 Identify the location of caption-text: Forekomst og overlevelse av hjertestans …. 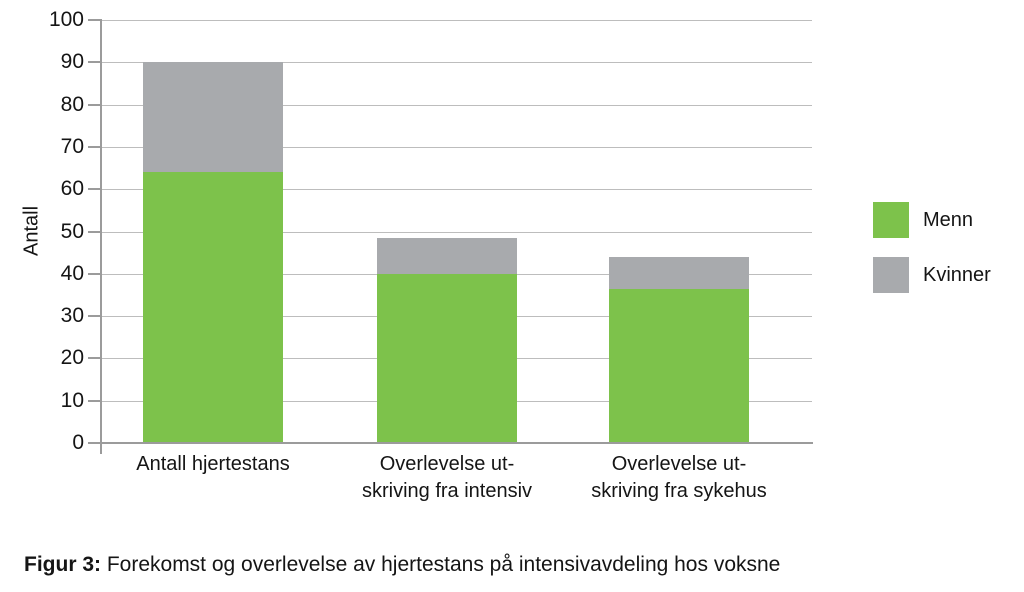
(441, 564).